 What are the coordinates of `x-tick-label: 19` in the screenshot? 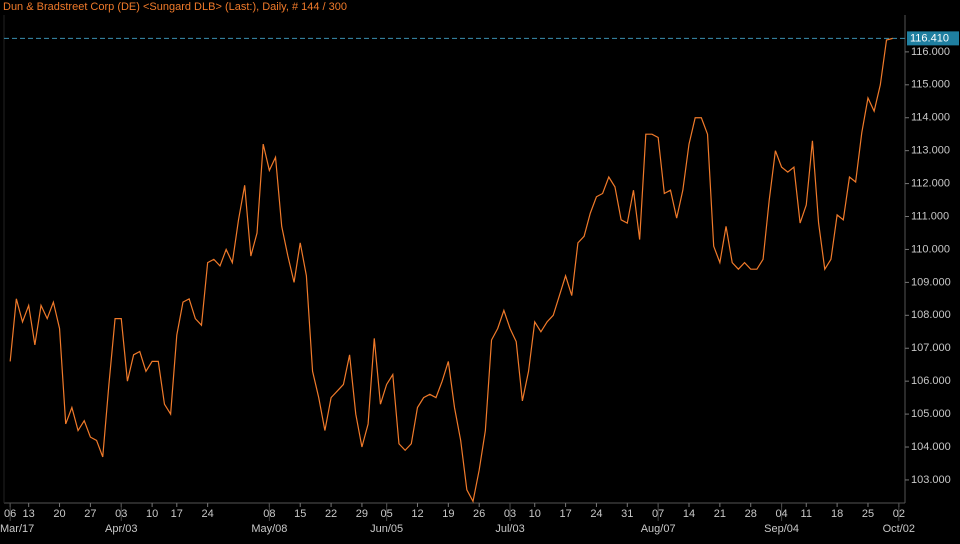 It's located at (448, 514).